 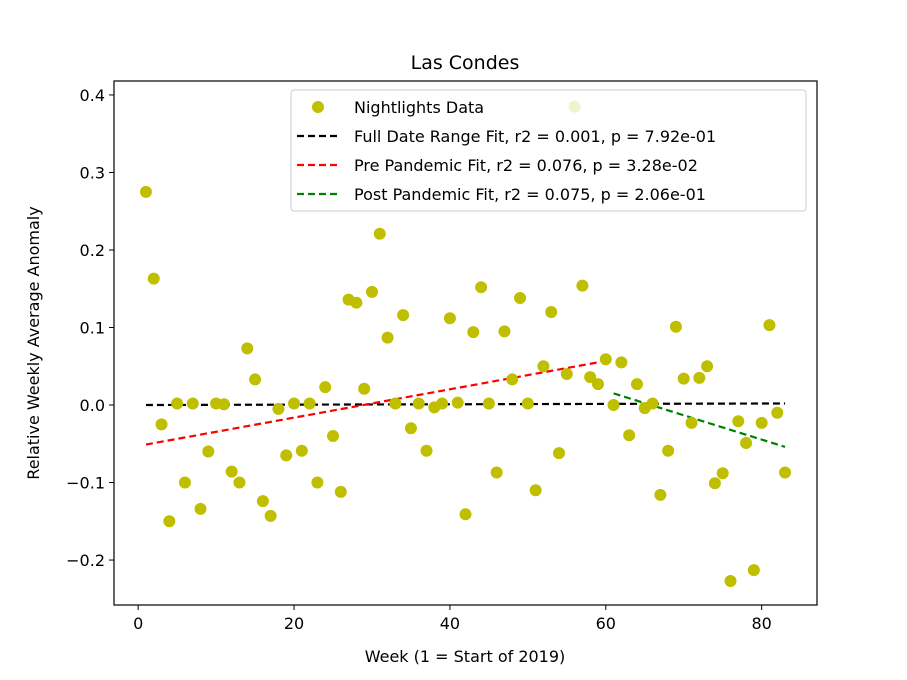 I want to click on legend-marker, so click(x=318, y=107).